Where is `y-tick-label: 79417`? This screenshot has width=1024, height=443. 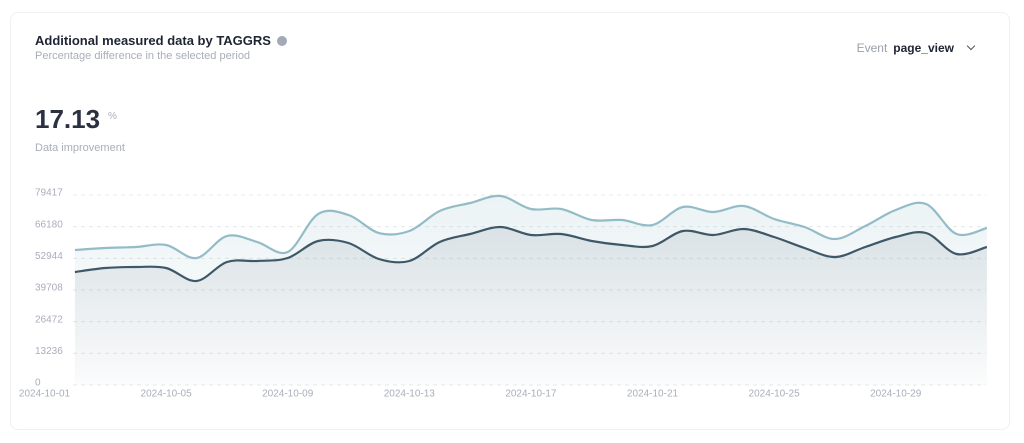 y-tick-label: 79417 is located at coordinates (49, 193).